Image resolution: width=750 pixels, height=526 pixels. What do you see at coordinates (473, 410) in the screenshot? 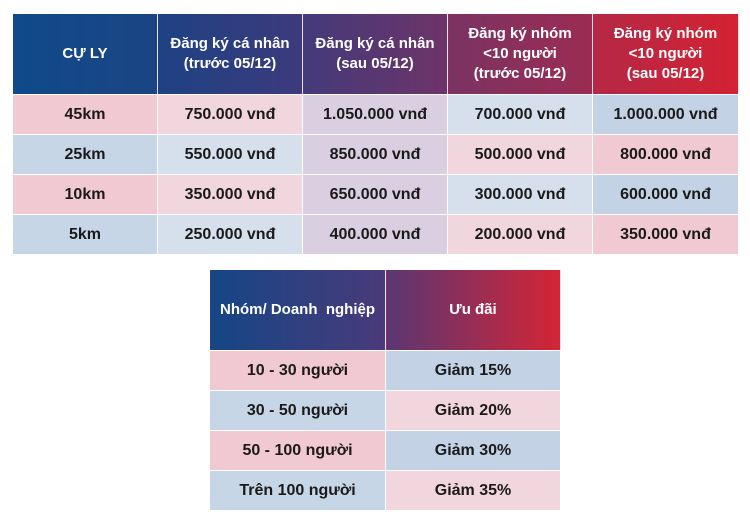
I see `discount-cell: Giảm 20%` at bounding box center [473, 410].